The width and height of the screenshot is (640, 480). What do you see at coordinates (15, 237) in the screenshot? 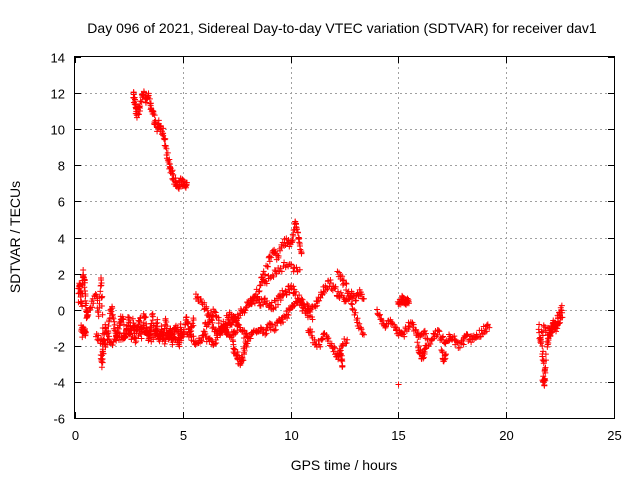
I see `y-axis-label: SDTVAR / TECUs` at bounding box center [15, 237].